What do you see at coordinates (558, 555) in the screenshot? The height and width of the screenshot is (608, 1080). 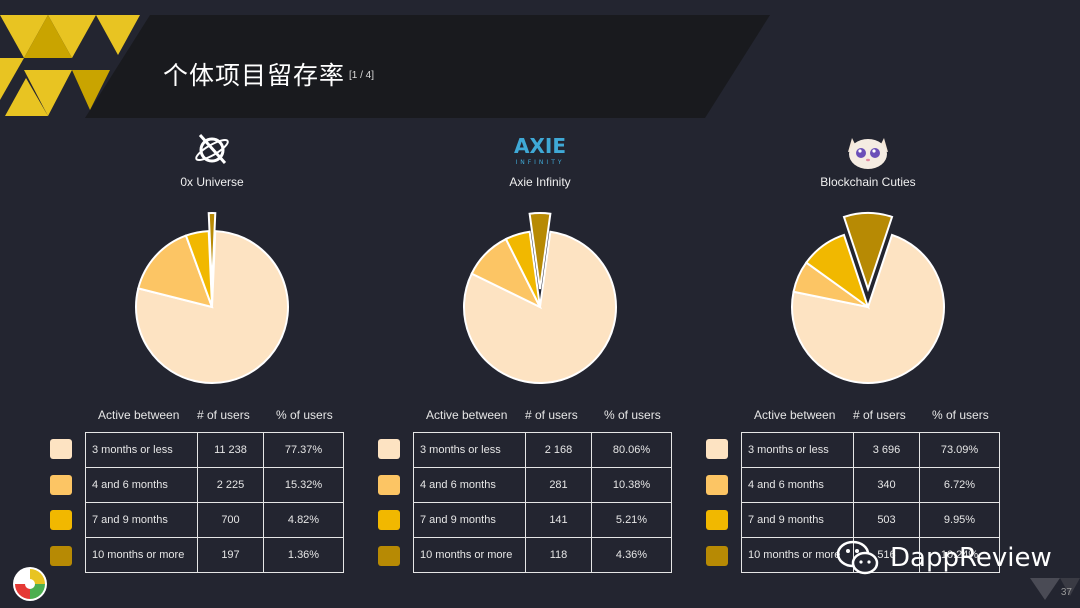 I see `row-num-users: 118` at bounding box center [558, 555].